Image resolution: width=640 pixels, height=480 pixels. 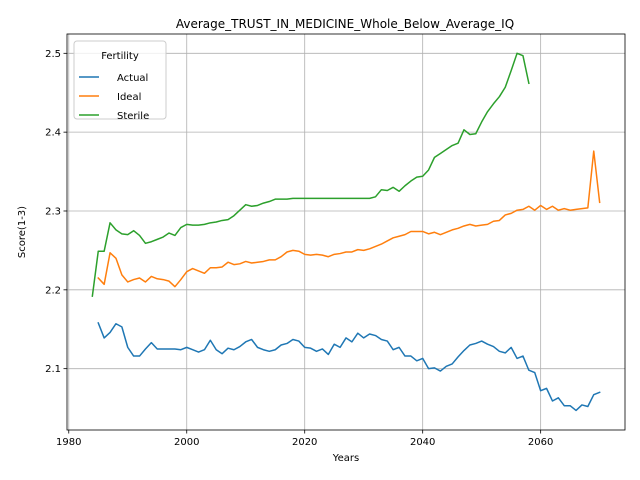 I want to click on legend-label: Actual, so click(x=132, y=78).